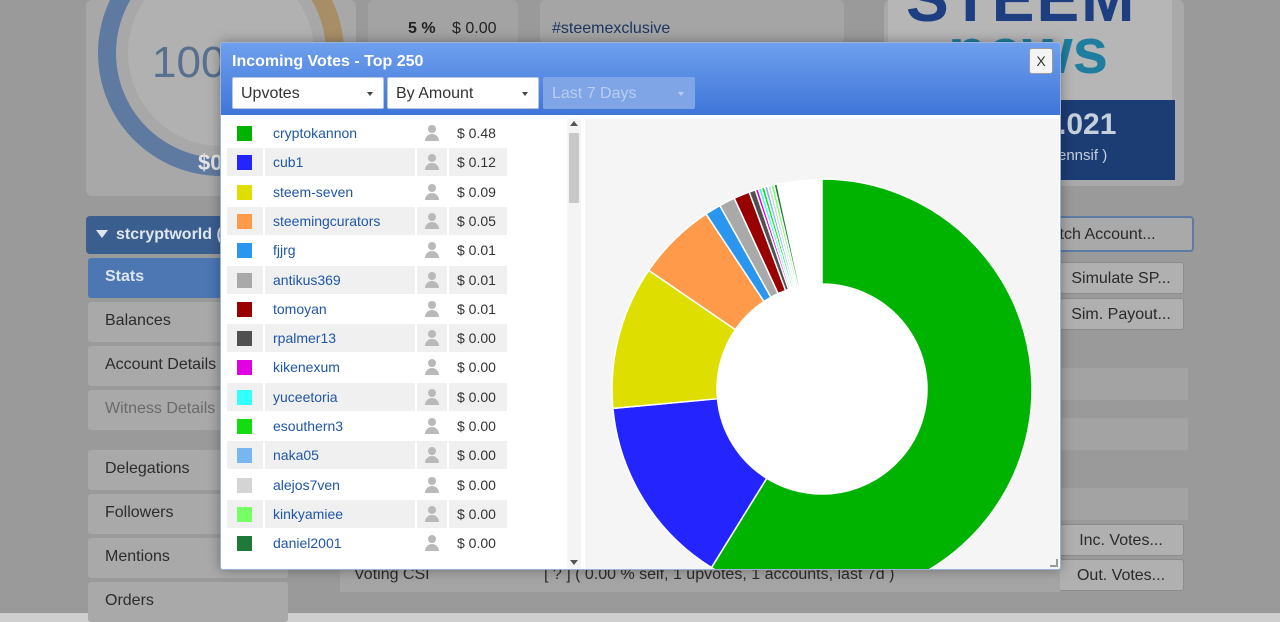 The image size is (1280, 622). Describe the element at coordinates (284, 250) in the screenshot. I see `voter-name-link: fjjrg` at that location.